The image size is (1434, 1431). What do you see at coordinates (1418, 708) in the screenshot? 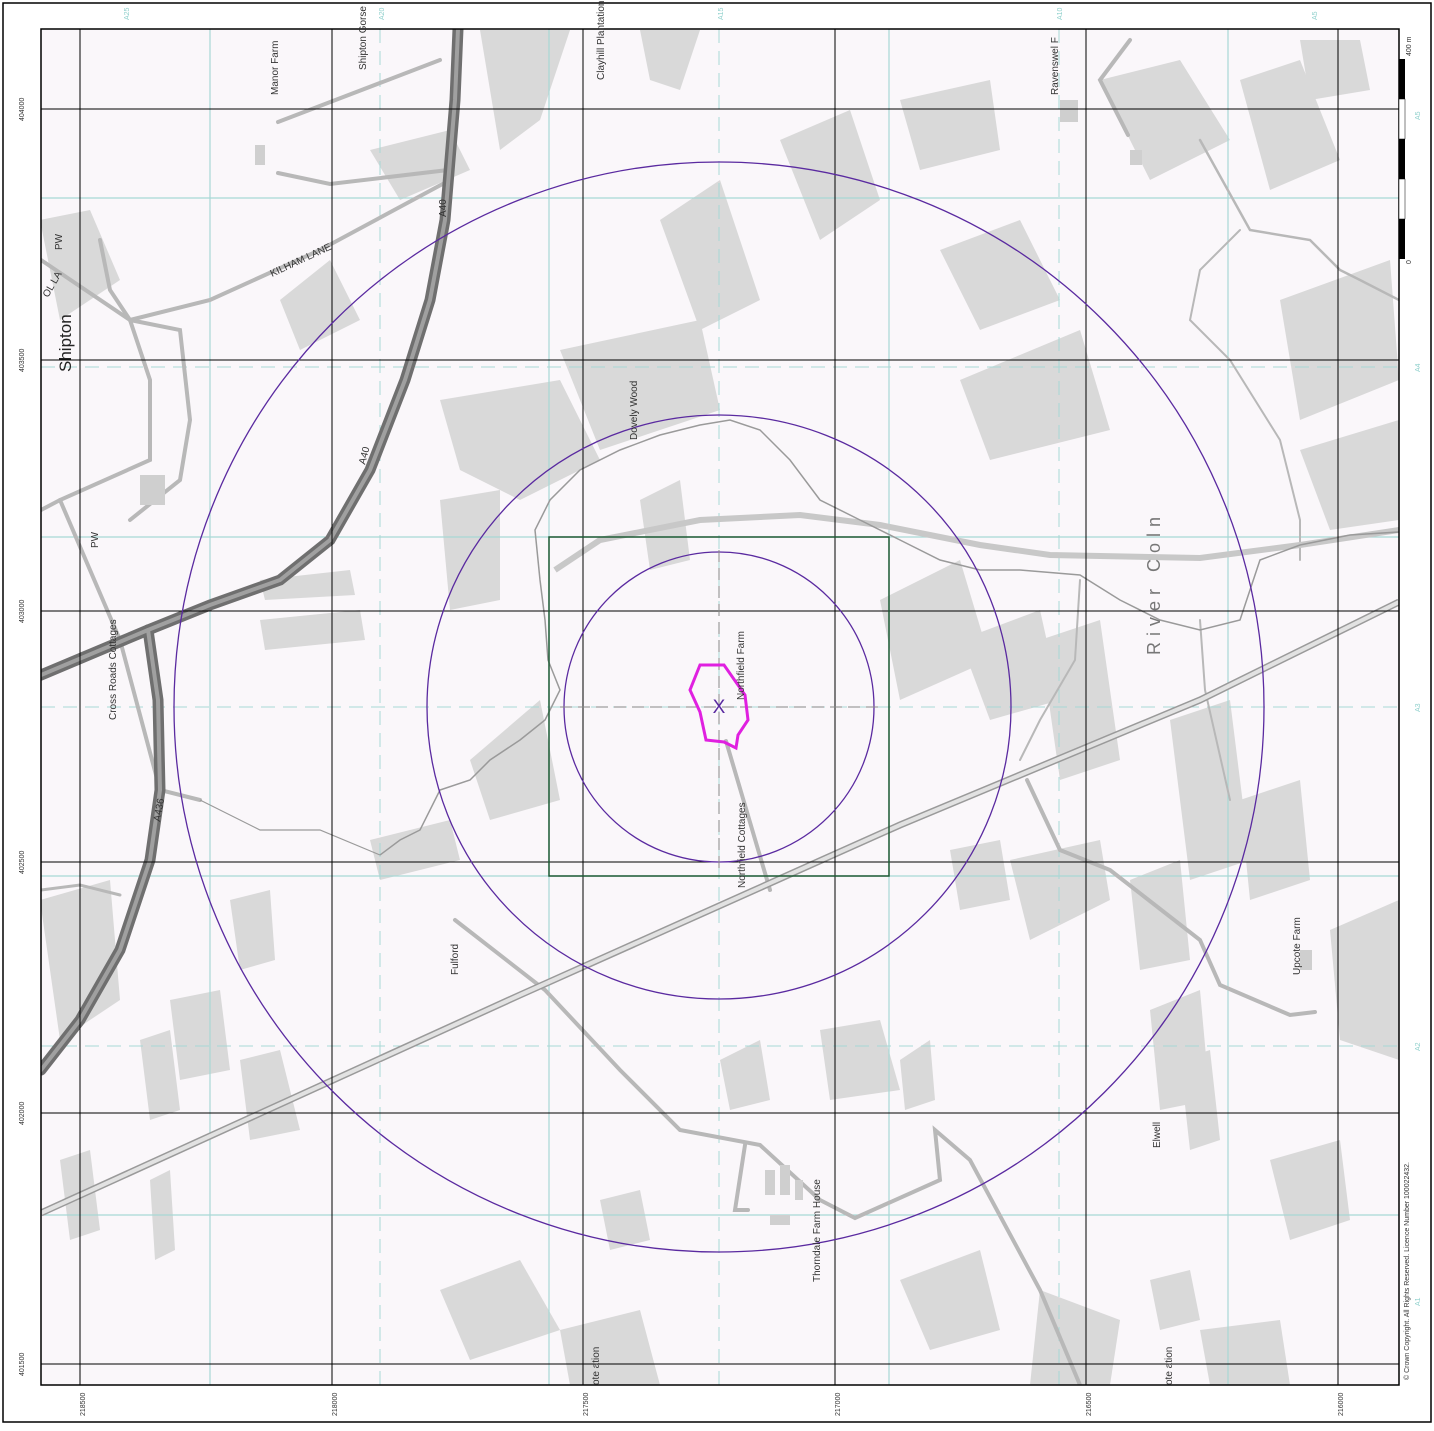
I see `sheet-refs-right: A5 A4 A3 A2 A1` at bounding box center [1418, 708].